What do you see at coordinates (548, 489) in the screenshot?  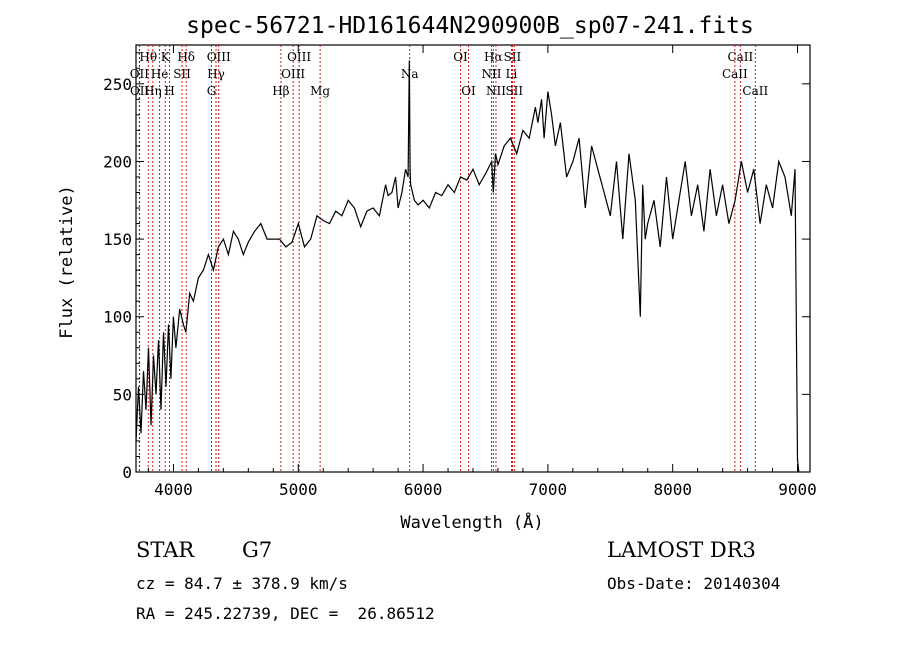 I see `x-tick-label: 7000` at bounding box center [548, 489].